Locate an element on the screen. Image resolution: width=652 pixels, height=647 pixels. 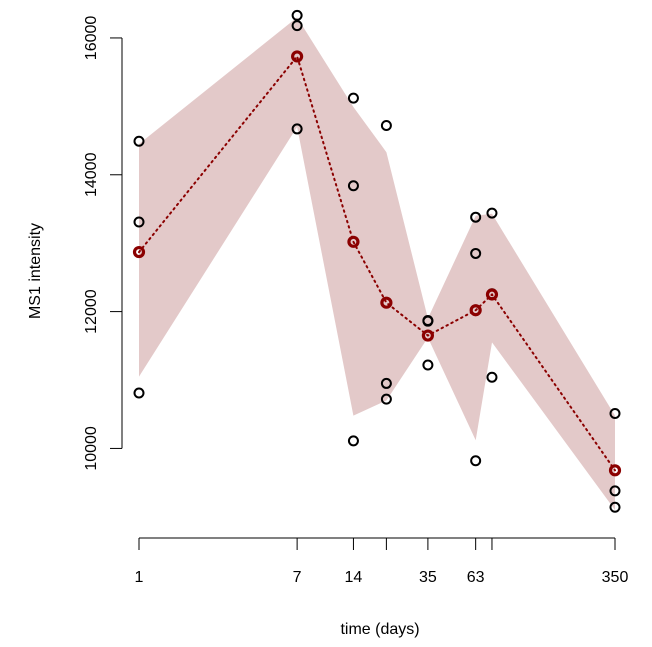
y-tick-label: 16000 is located at coordinates (91, 38).